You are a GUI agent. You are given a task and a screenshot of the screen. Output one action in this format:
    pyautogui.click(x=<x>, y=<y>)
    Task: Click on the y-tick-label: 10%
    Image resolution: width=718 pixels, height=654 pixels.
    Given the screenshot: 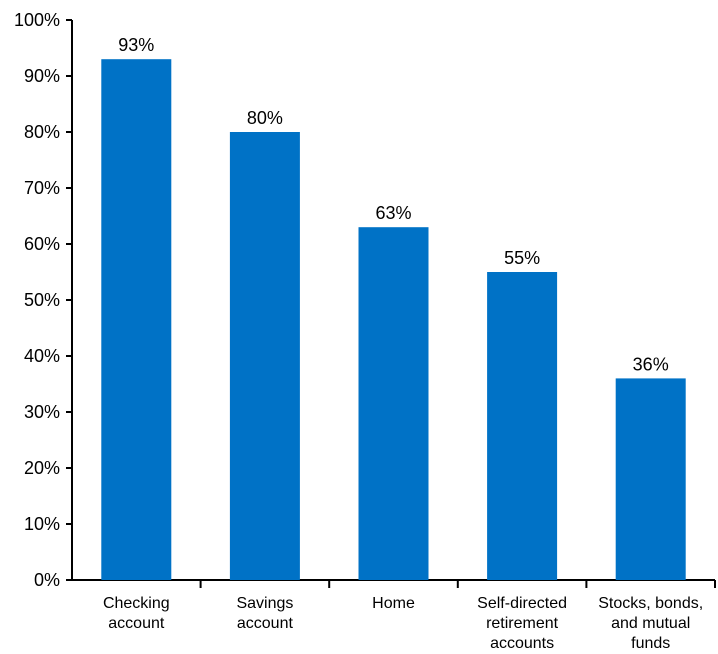 What is the action you would take?
    pyautogui.click(x=42, y=524)
    